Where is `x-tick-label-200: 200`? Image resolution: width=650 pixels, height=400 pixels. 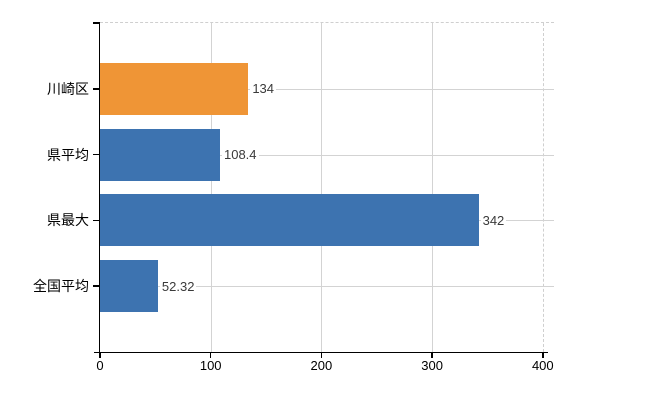
x-tick-label-200: 200 is located at coordinates (321, 365).